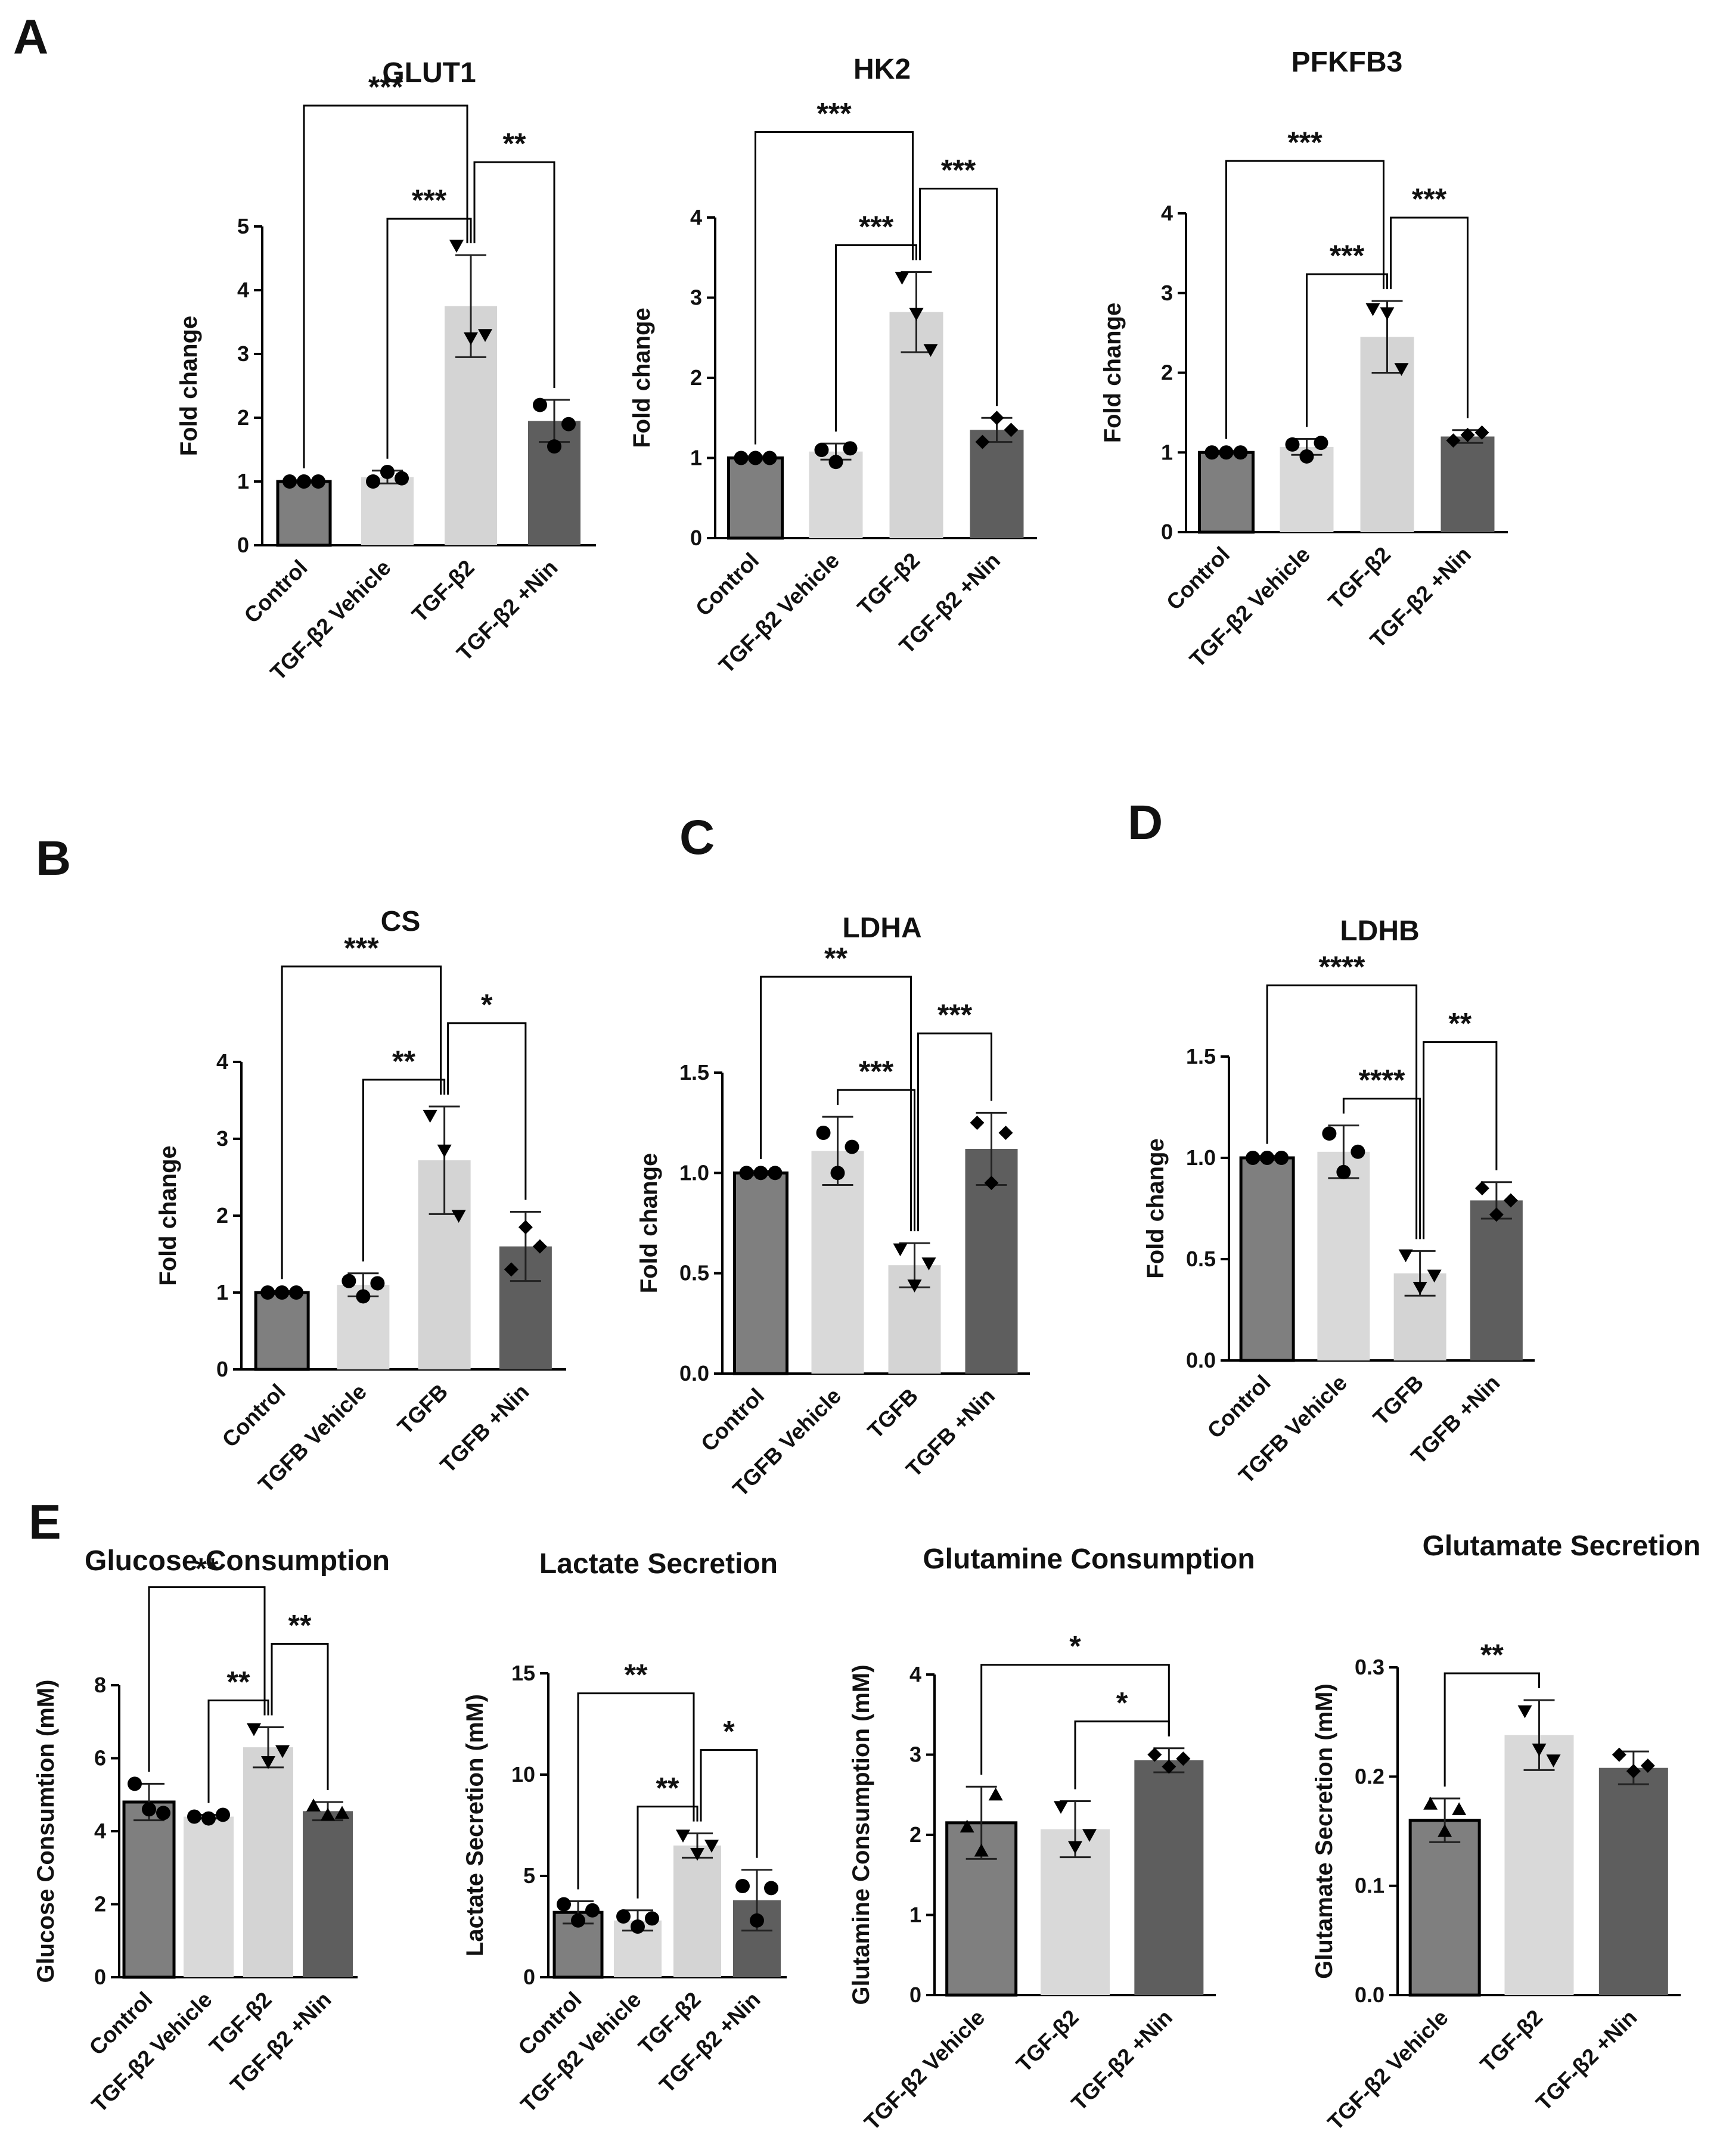  What do you see at coordinates (238, 1561) in the screenshot?
I see `chart-title: Glucose Consumption` at bounding box center [238, 1561].